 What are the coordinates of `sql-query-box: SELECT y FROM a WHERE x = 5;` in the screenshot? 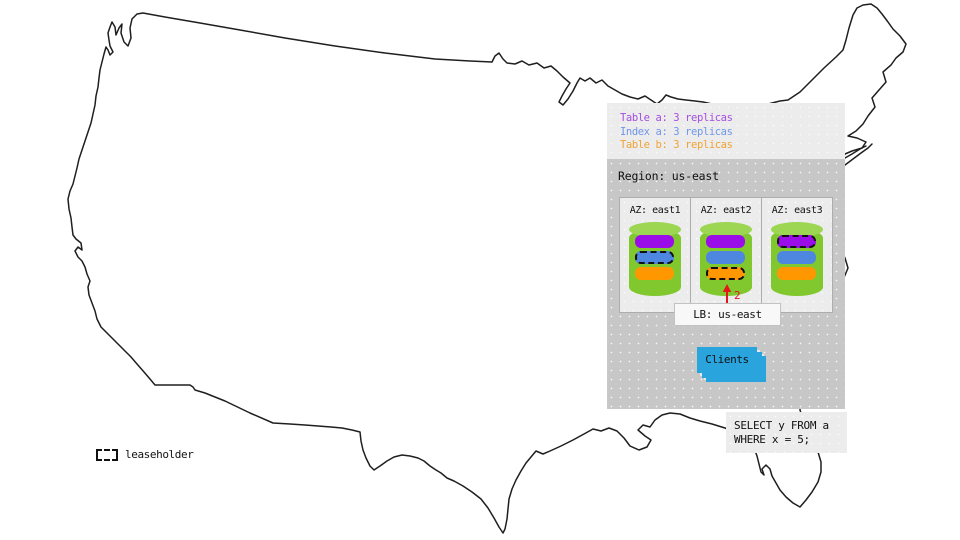 It's located at (786, 432).